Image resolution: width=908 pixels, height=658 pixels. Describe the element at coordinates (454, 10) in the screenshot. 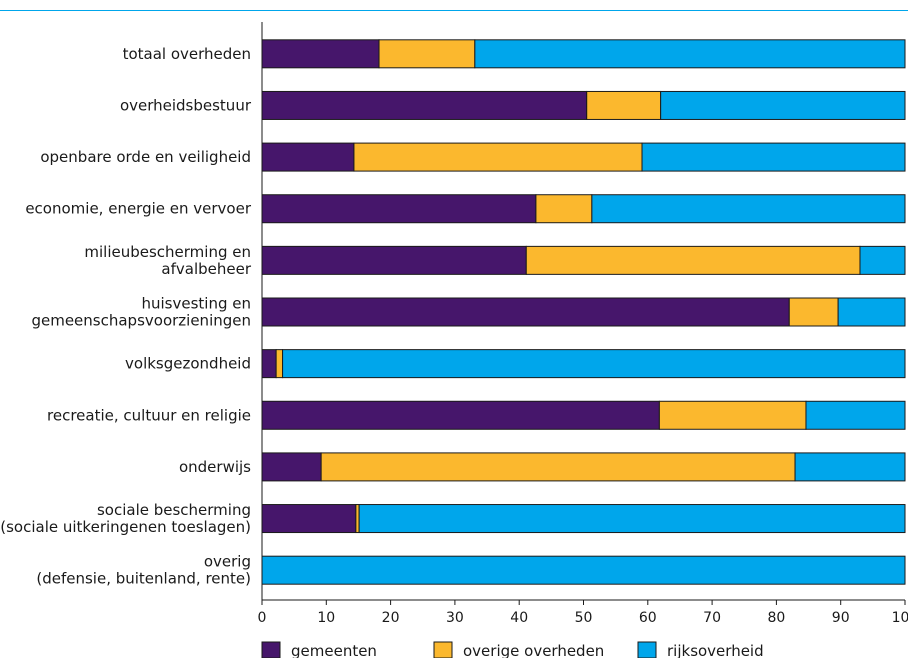

I see `top-accent-rule` at that location.